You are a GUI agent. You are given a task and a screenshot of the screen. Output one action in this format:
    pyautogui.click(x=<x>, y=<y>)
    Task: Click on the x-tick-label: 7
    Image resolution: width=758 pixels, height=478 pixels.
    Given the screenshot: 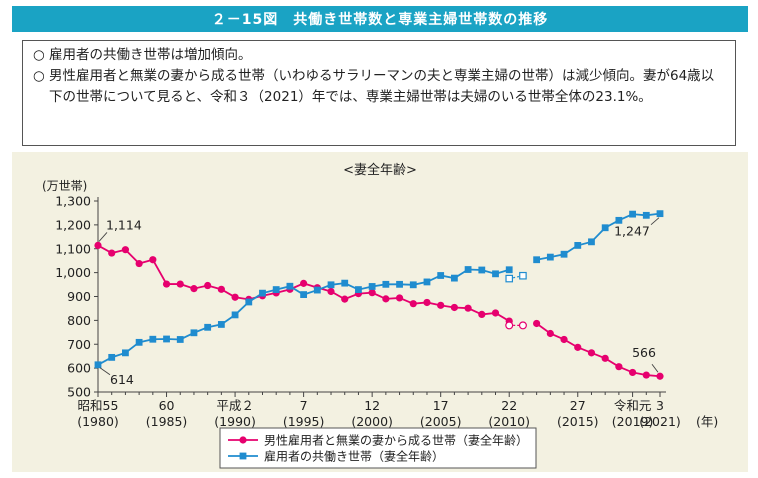 What is the action you would take?
    pyautogui.click(x=304, y=405)
    